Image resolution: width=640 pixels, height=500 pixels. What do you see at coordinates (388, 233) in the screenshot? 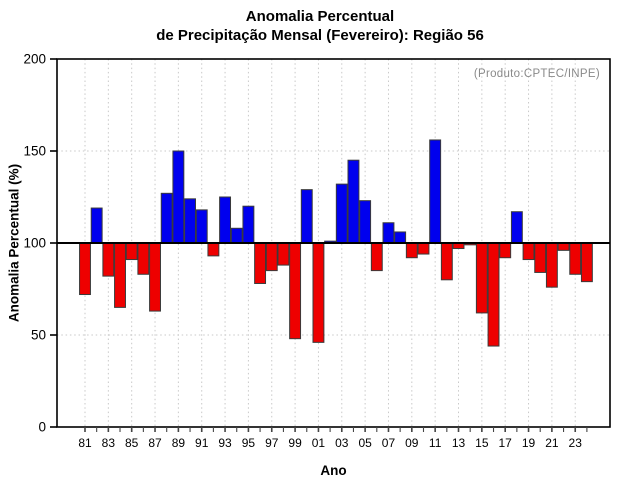
I see `bar-1907` at bounding box center [388, 233].